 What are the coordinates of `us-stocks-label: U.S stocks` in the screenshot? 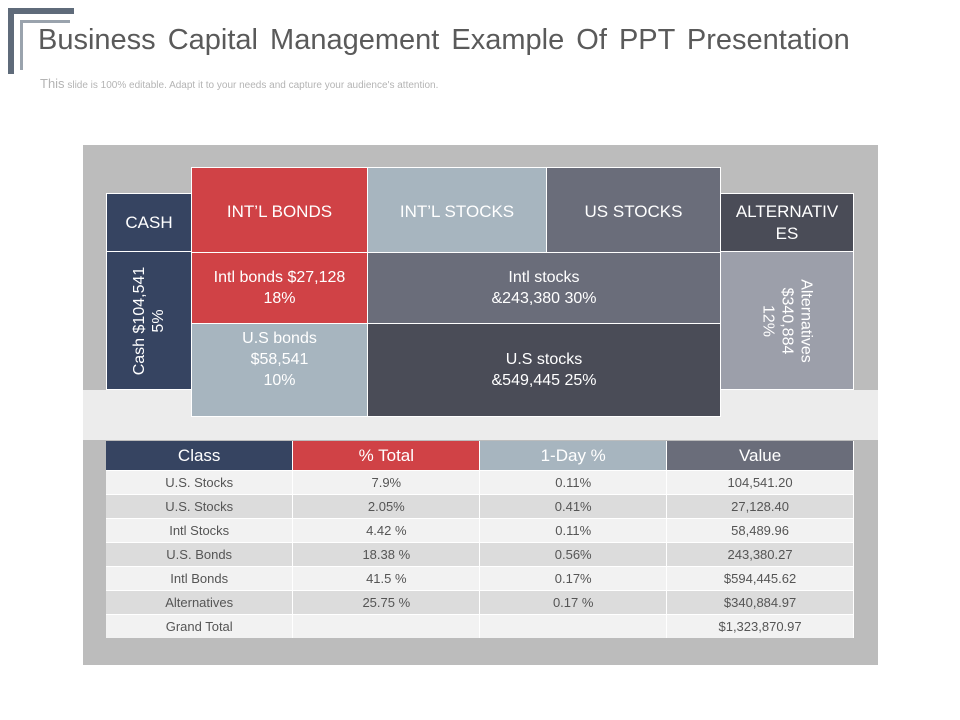 It's located at (544, 359).